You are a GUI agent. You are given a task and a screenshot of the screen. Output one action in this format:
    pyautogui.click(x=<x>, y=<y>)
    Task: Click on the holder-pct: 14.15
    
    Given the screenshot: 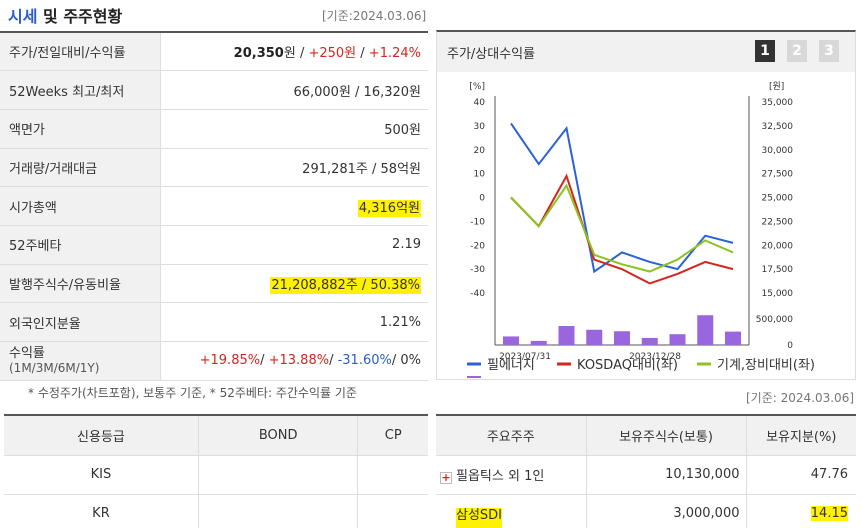 What is the action you would take?
    pyautogui.click(x=801, y=511)
    